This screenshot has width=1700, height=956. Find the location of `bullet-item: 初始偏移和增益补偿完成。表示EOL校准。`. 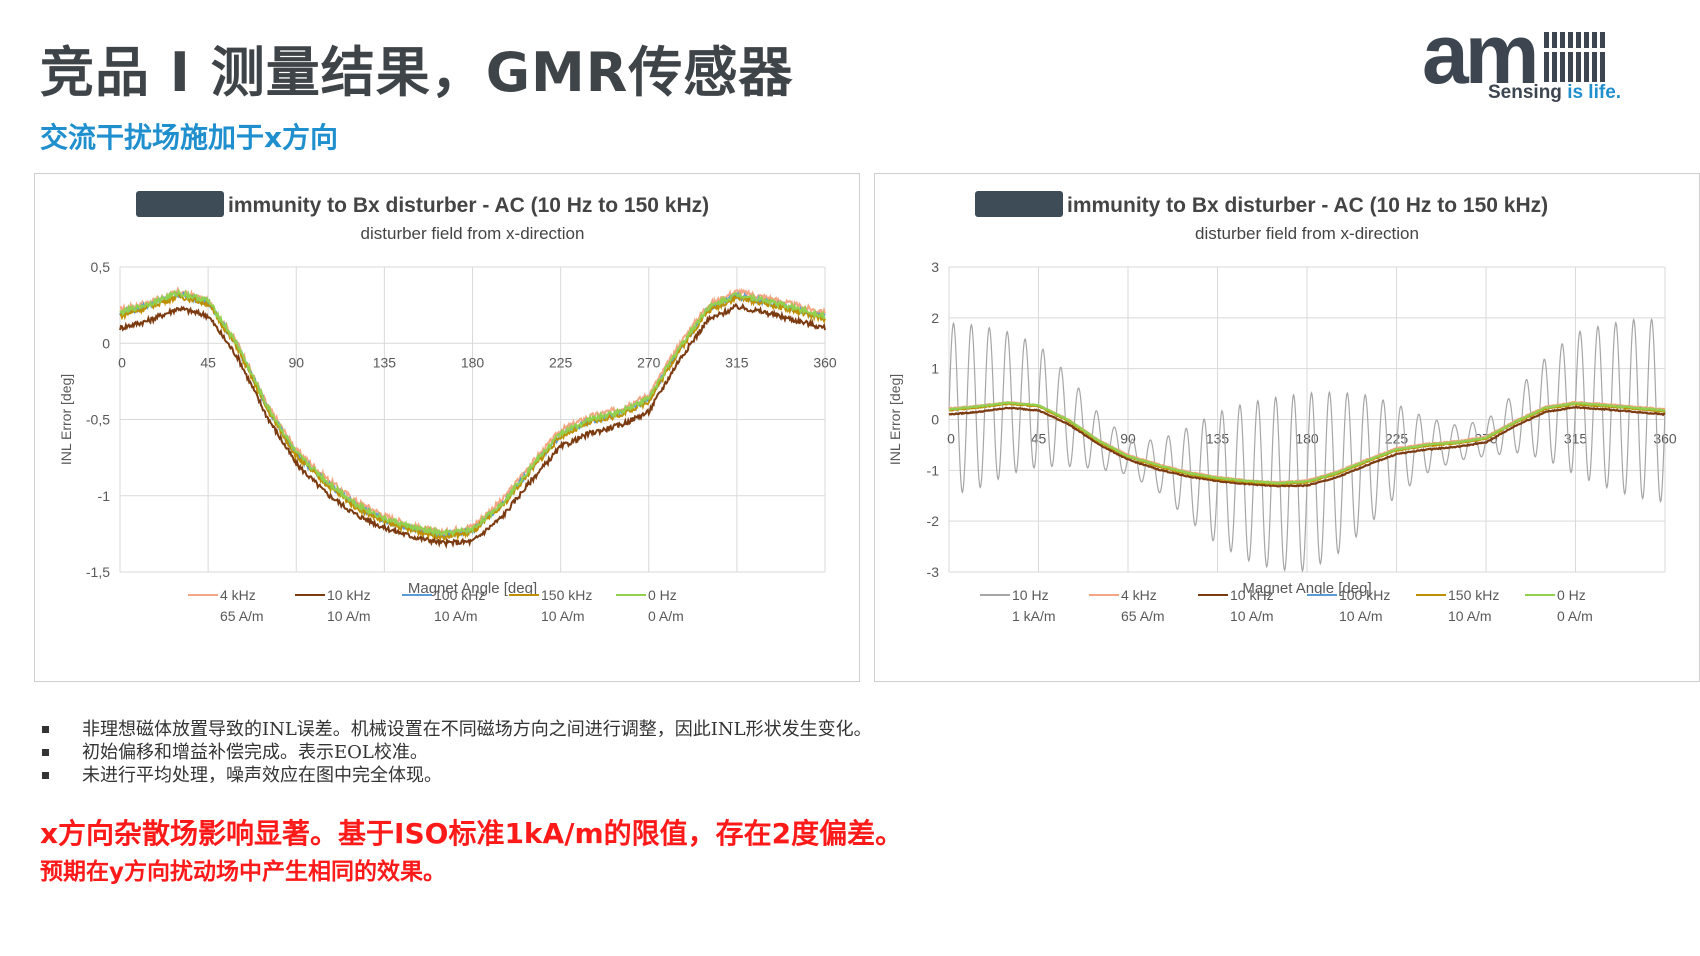

bullet-item: 初始偏移和增益补偿完成。表示EOL校准。 is located at coordinates (456, 752).